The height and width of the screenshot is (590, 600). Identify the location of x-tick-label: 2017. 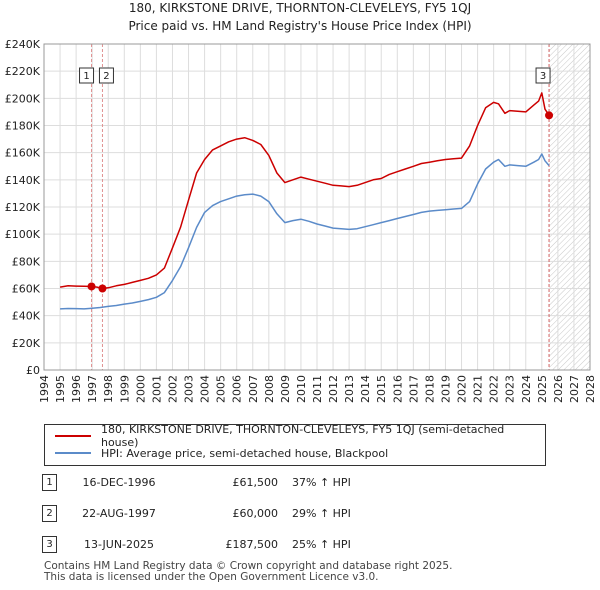
(413, 389).